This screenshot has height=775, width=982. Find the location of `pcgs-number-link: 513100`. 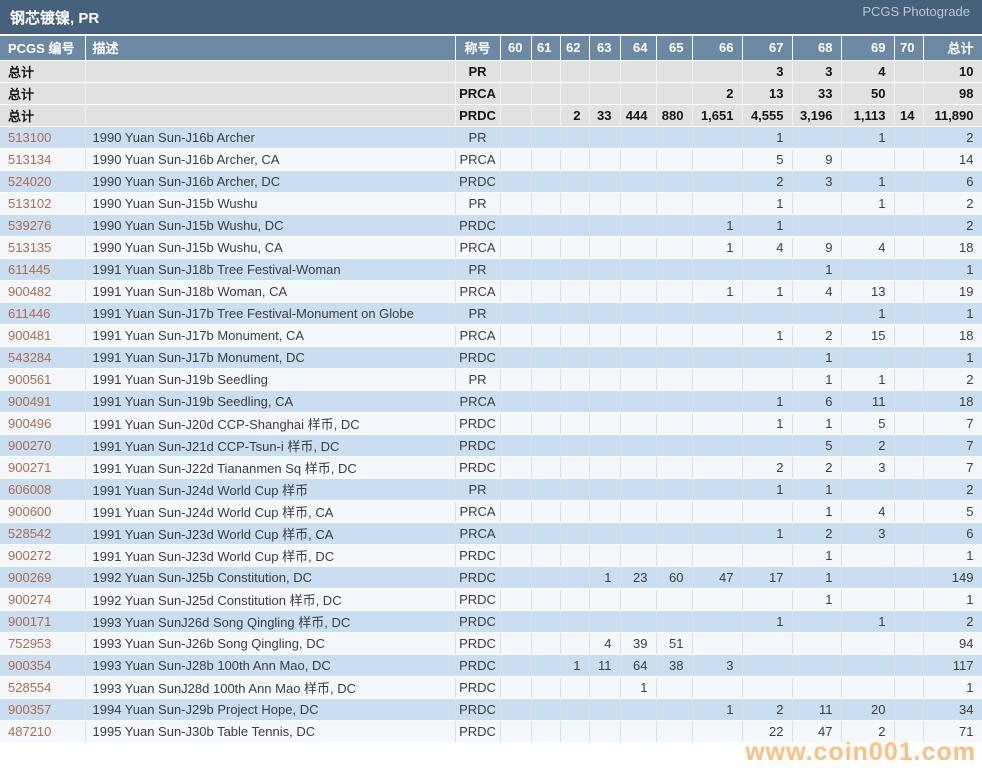

pcgs-number-link: 513100 is located at coordinates (43, 137).